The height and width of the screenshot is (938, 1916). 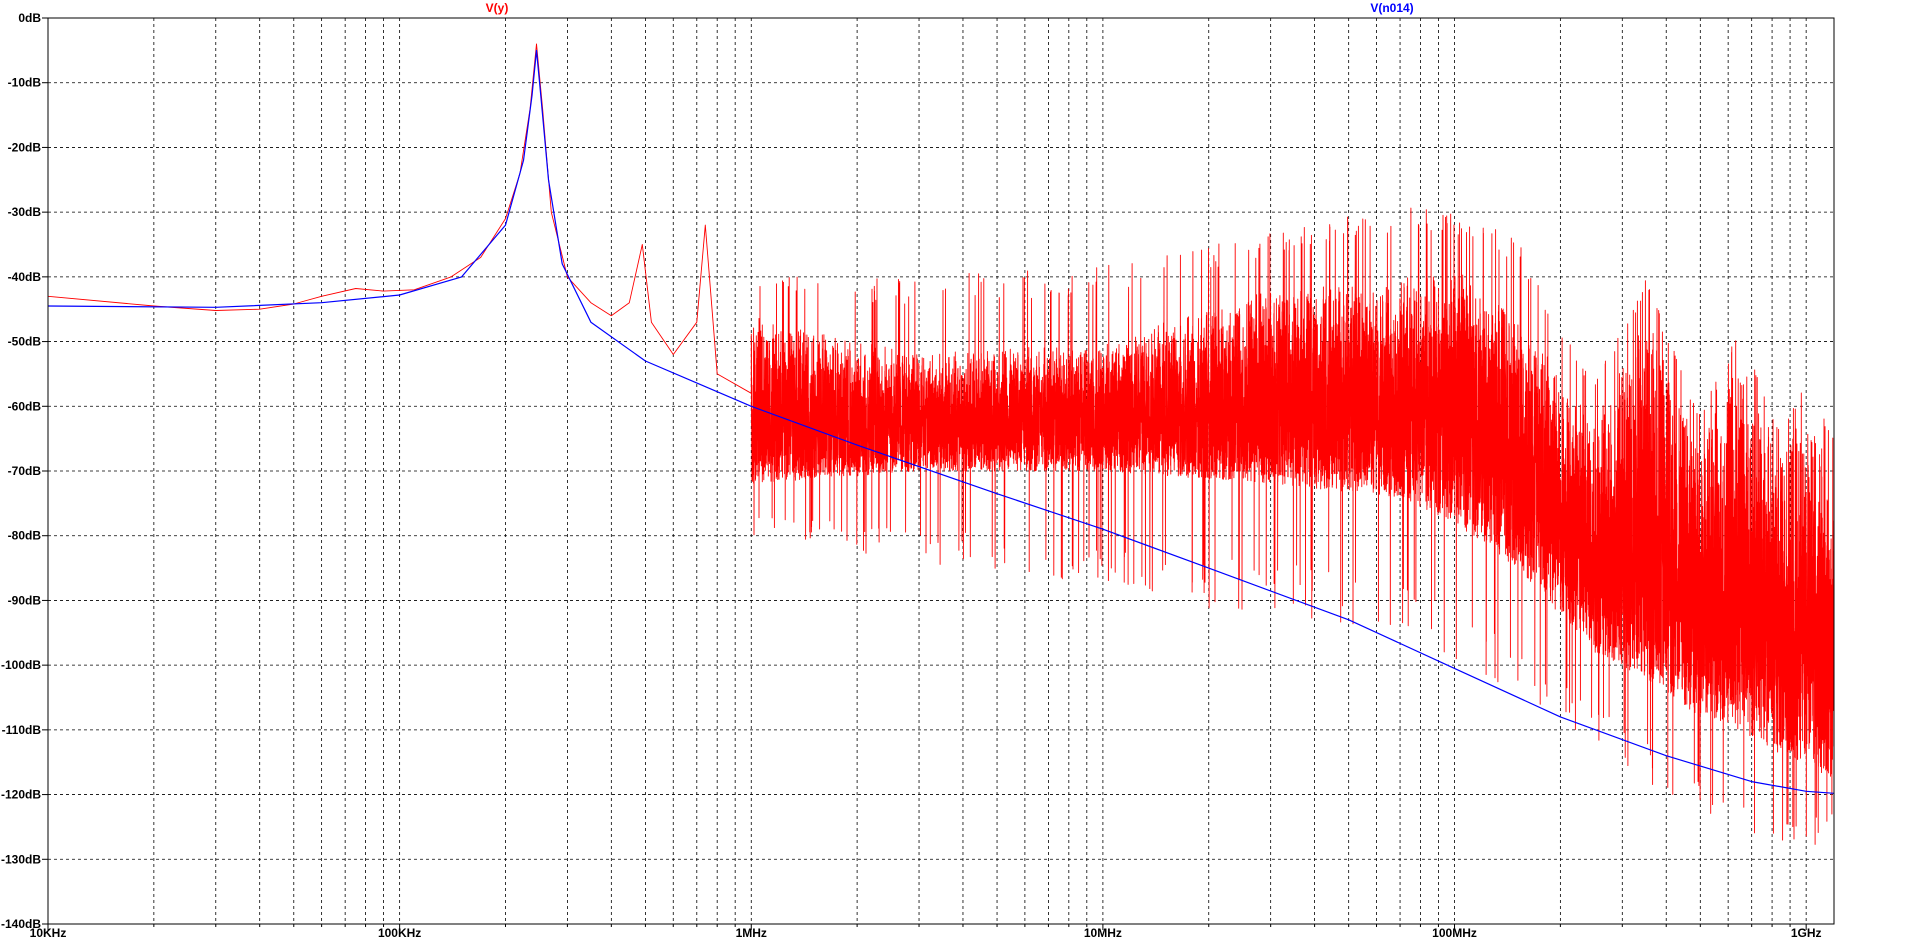 I want to click on y-tick-label: -80dB, so click(x=25, y=536).